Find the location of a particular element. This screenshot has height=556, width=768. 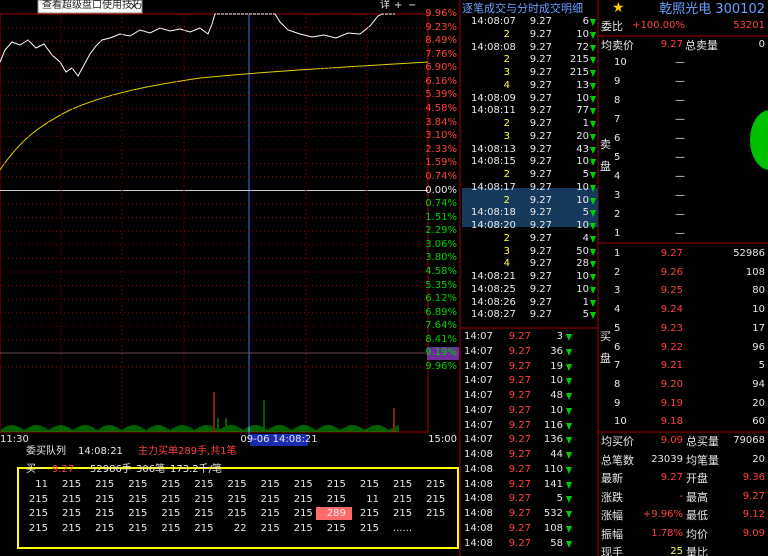

y-axis-label: 9.96% is located at coordinates (441, 366).